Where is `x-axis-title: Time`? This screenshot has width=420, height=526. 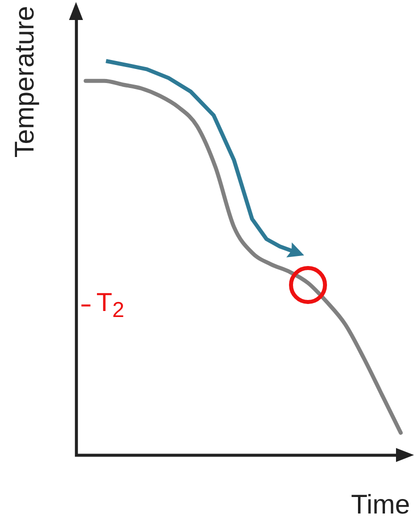
x-axis-title: Time is located at coordinates (380, 504).